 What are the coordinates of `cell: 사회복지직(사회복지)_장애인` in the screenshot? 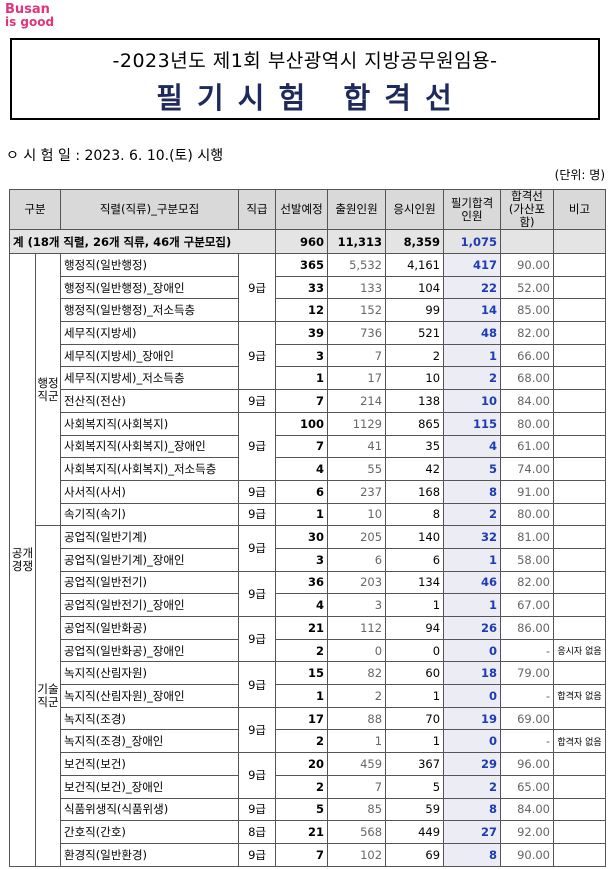 It's located at (150, 446).